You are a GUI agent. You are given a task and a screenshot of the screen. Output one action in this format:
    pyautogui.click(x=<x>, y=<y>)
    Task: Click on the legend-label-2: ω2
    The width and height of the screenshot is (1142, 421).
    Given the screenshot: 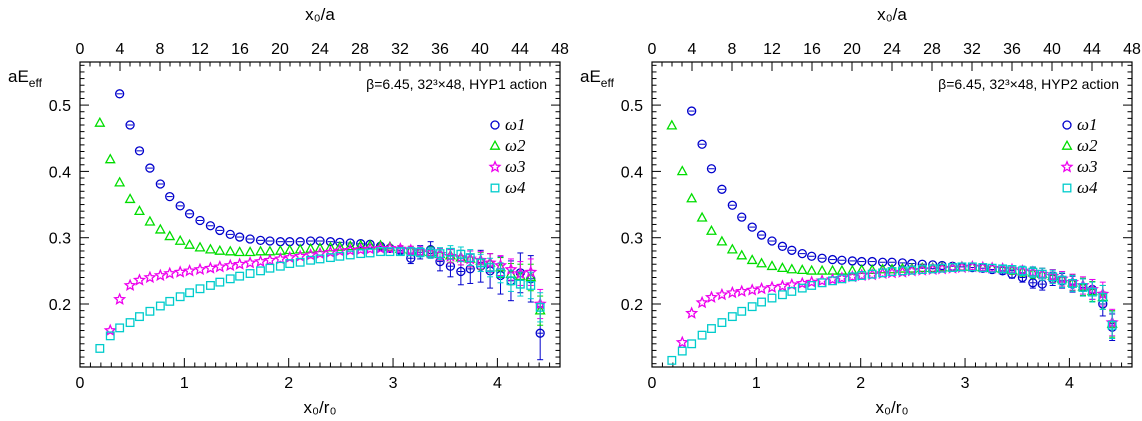 What is the action you would take?
    pyautogui.click(x=515, y=145)
    